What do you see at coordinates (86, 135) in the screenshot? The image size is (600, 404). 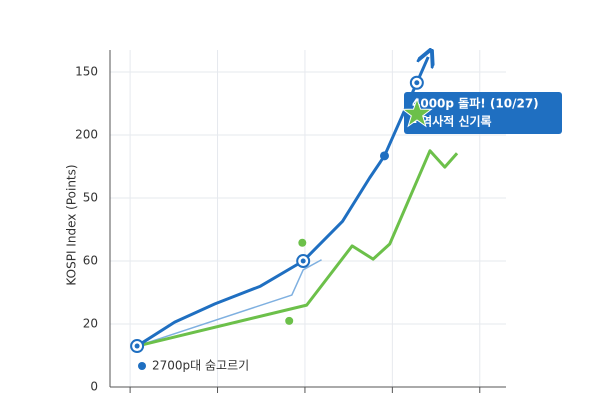 I see `y-tick-label: 200` at bounding box center [86, 135].